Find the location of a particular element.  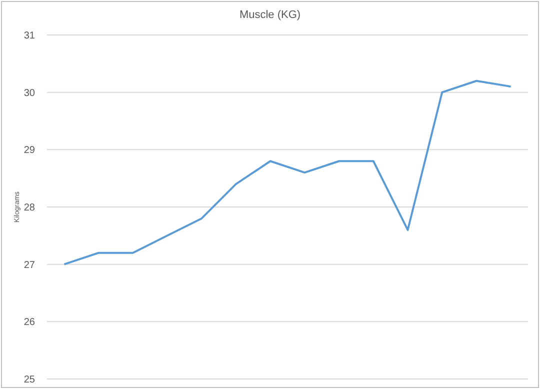

chart-title: Muscle (KG) is located at coordinates (270, 15).